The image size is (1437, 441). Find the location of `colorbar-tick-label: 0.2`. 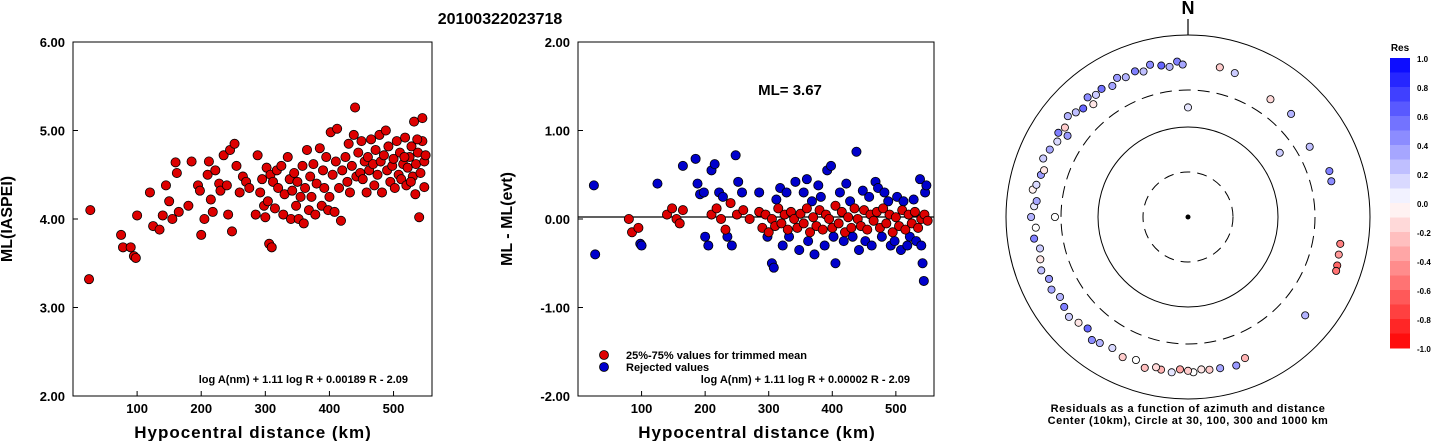

colorbar-tick-label: 0.2 is located at coordinates (1423, 175).